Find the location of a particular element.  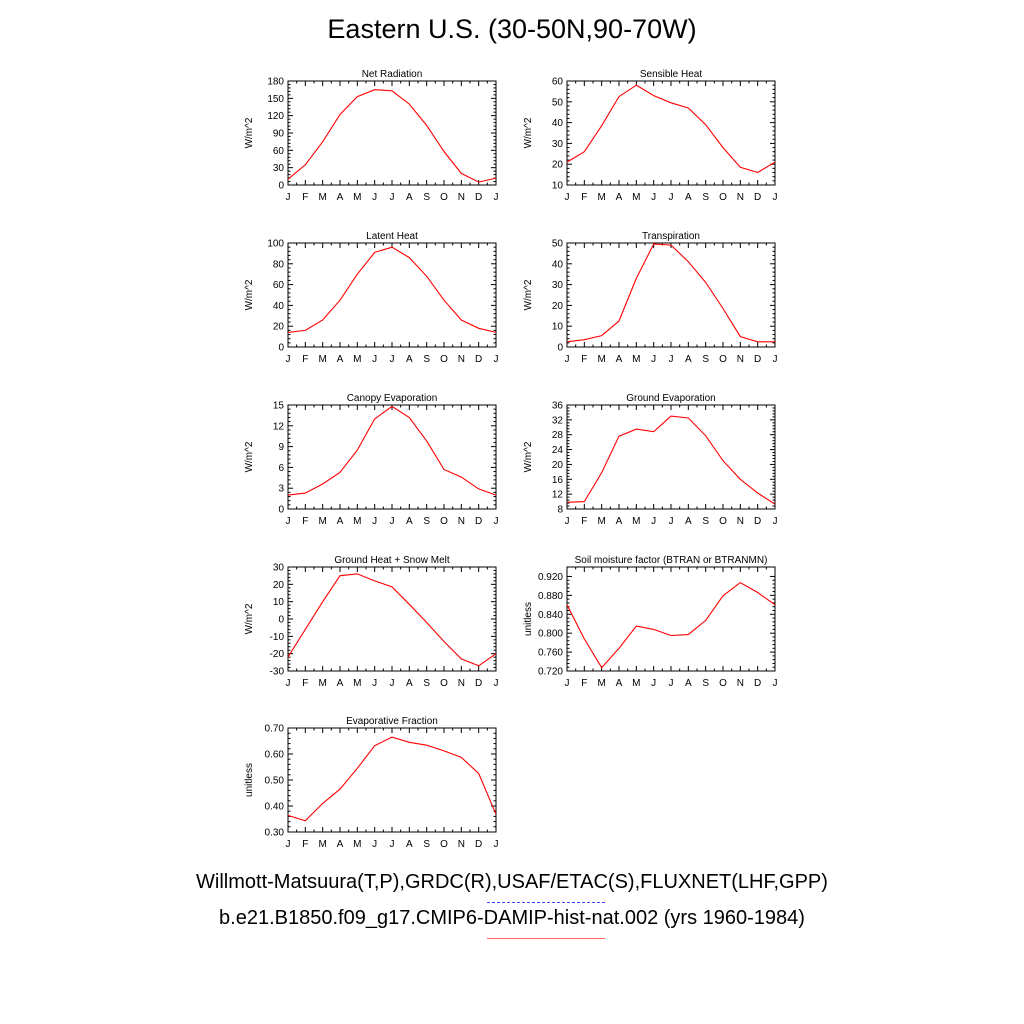

chart-title: Latent Heat is located at coordinates (392, 236).